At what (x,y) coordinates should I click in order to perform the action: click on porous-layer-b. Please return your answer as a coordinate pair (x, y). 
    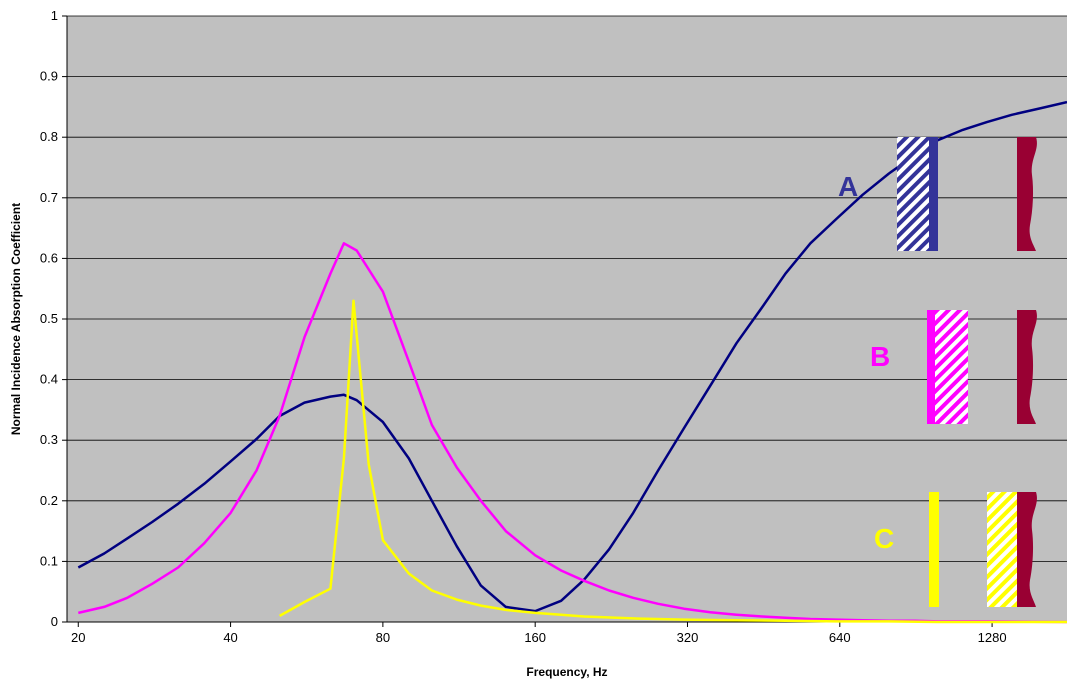
    Looking at the image, I should click on (951, 367).